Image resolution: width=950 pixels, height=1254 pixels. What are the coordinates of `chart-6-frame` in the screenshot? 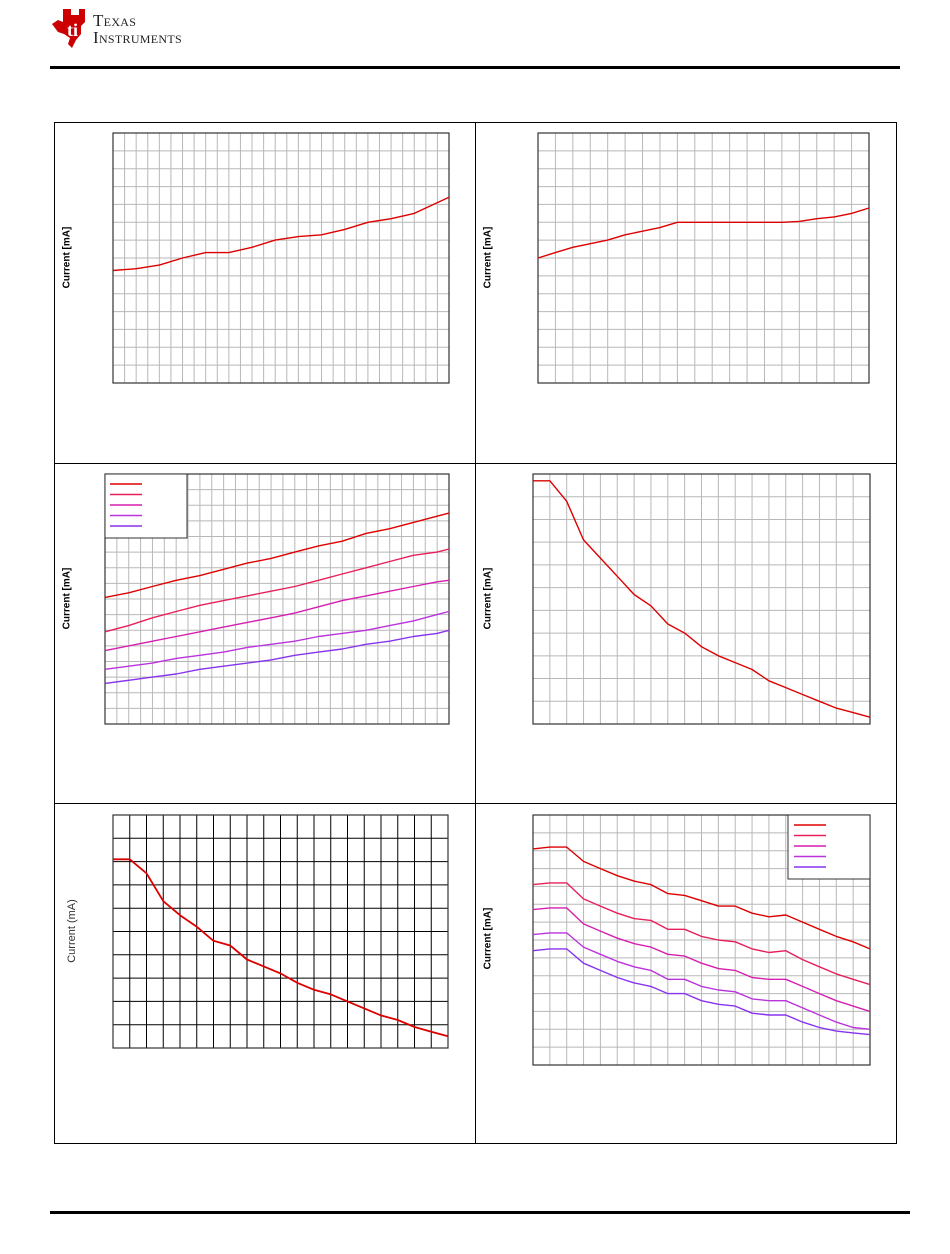 It's located at (701, 940).